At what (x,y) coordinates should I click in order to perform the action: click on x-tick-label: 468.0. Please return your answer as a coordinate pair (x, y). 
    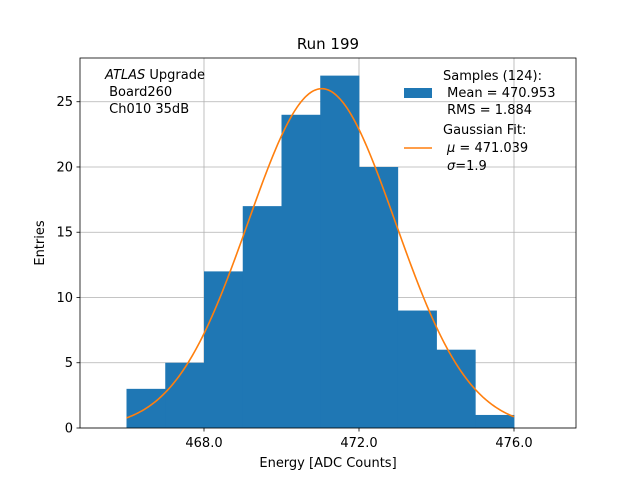
    Looking at the image, I should click on (203, 443).